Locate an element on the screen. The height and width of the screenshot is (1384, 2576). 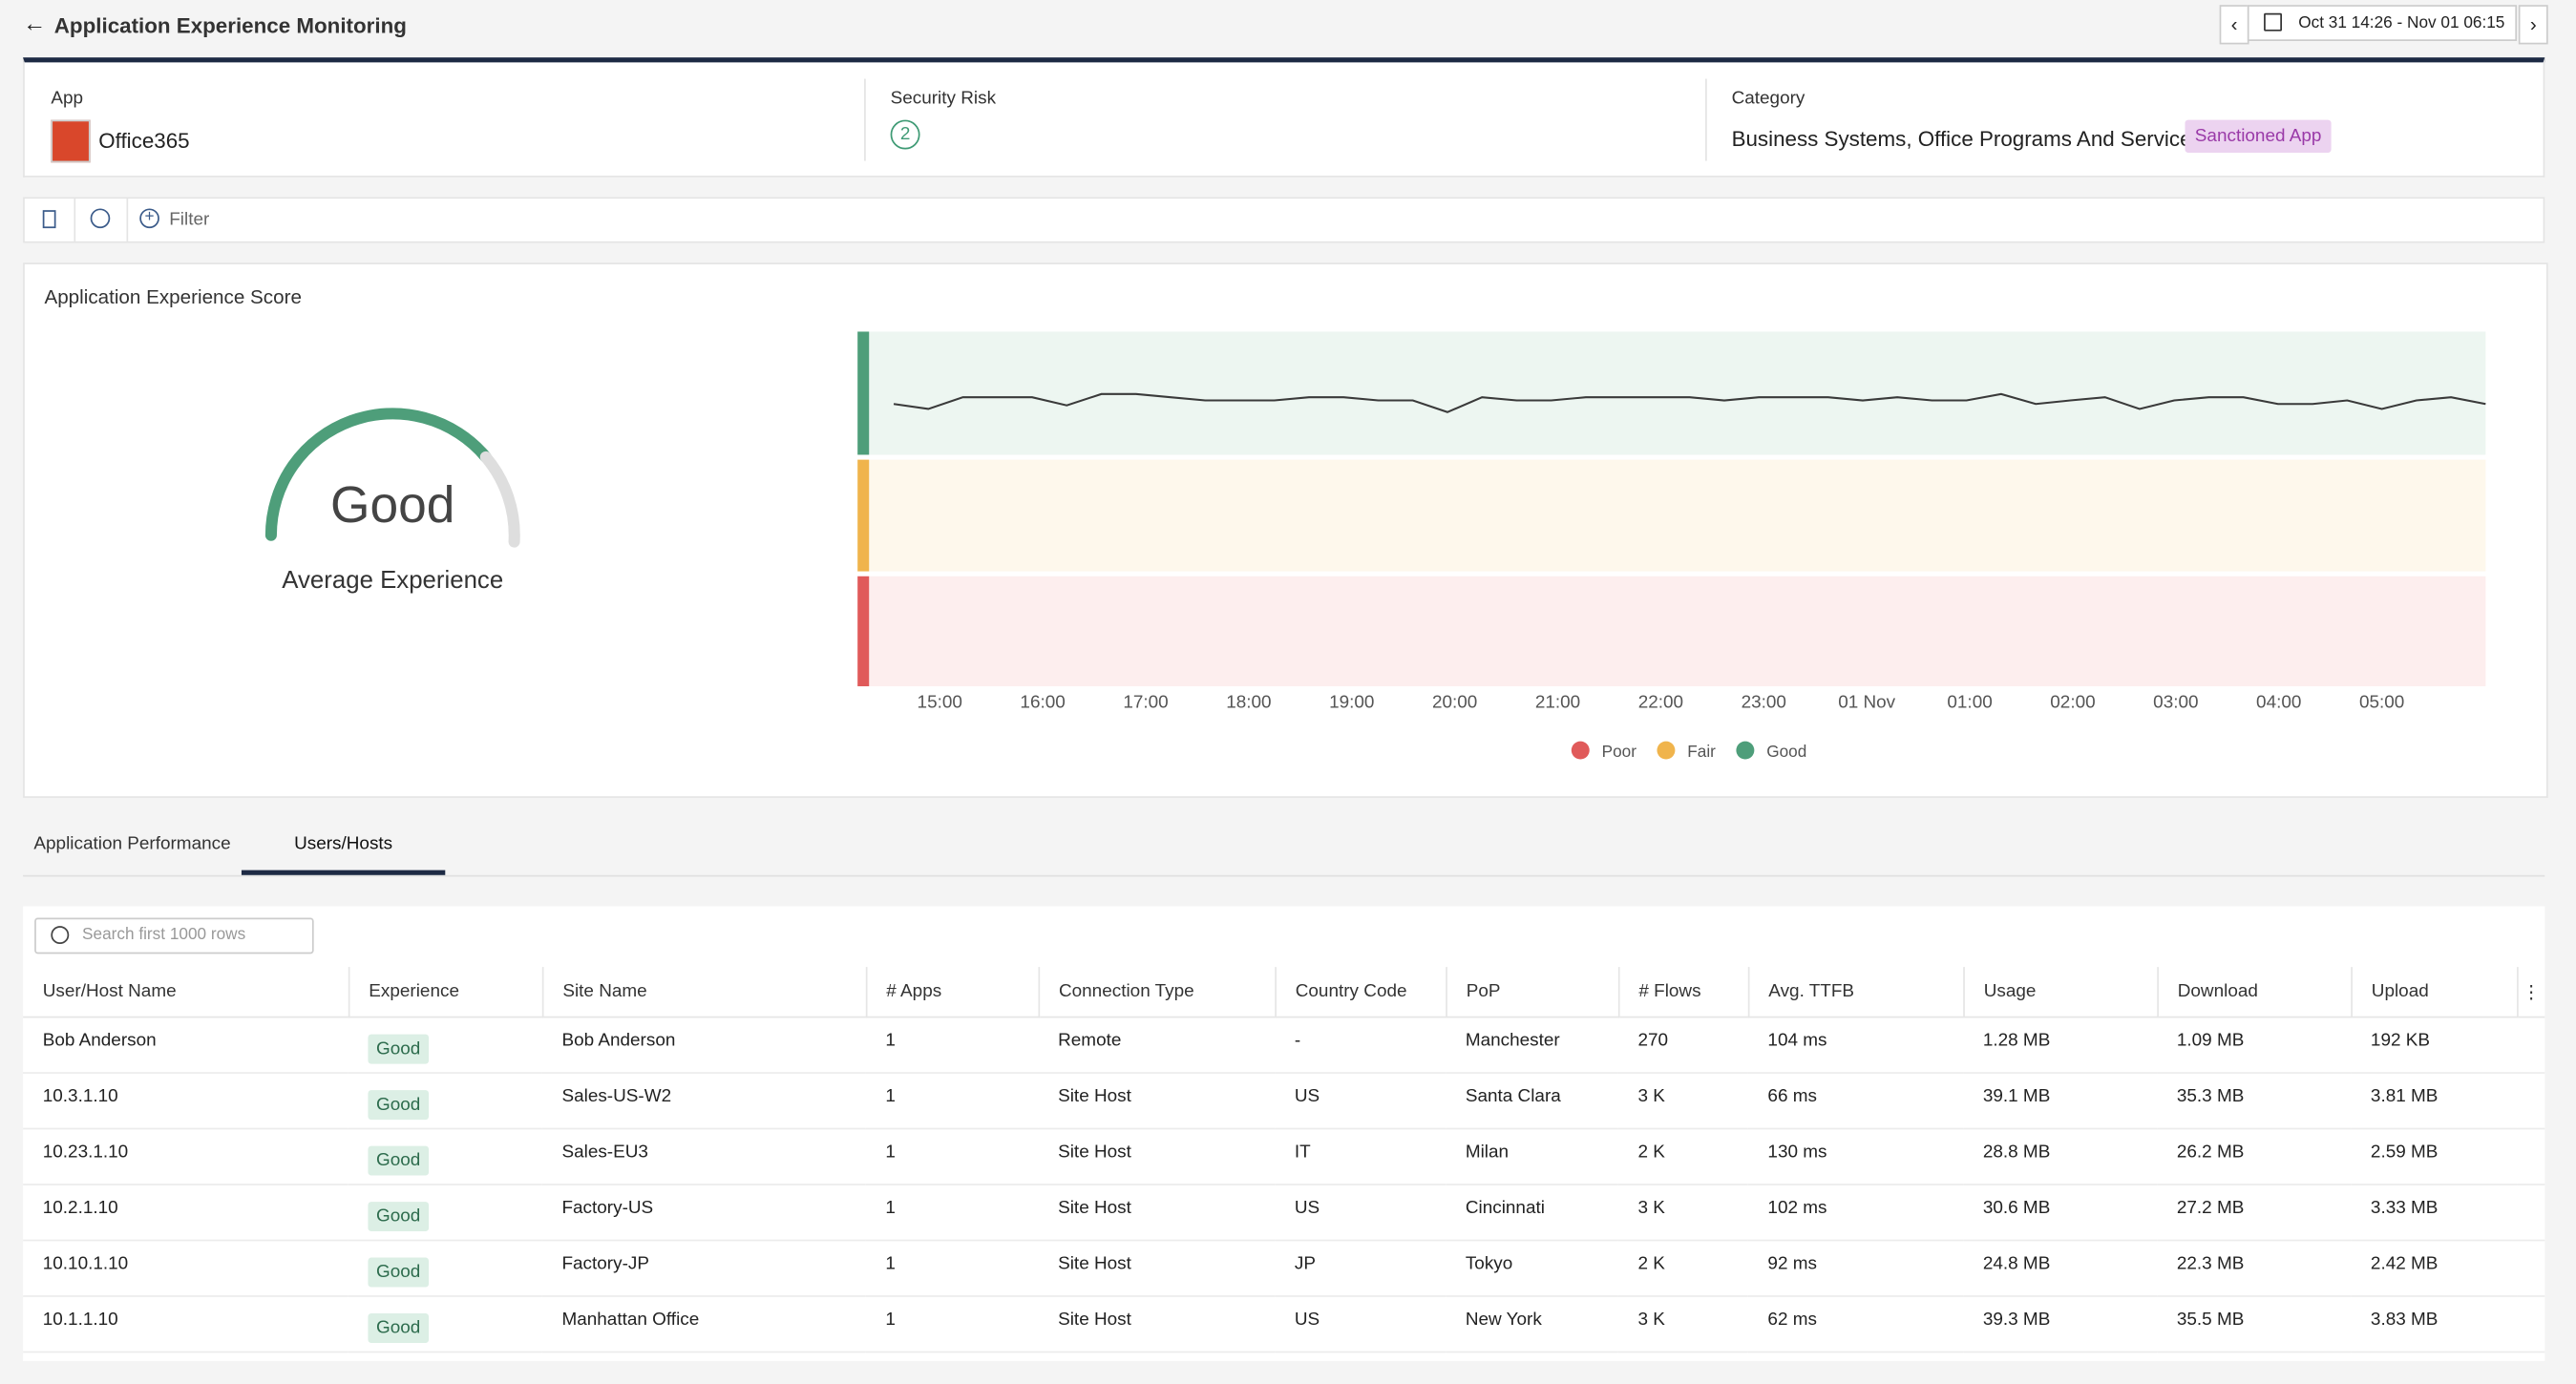
app-label: App is located at coordinates (67, 98).